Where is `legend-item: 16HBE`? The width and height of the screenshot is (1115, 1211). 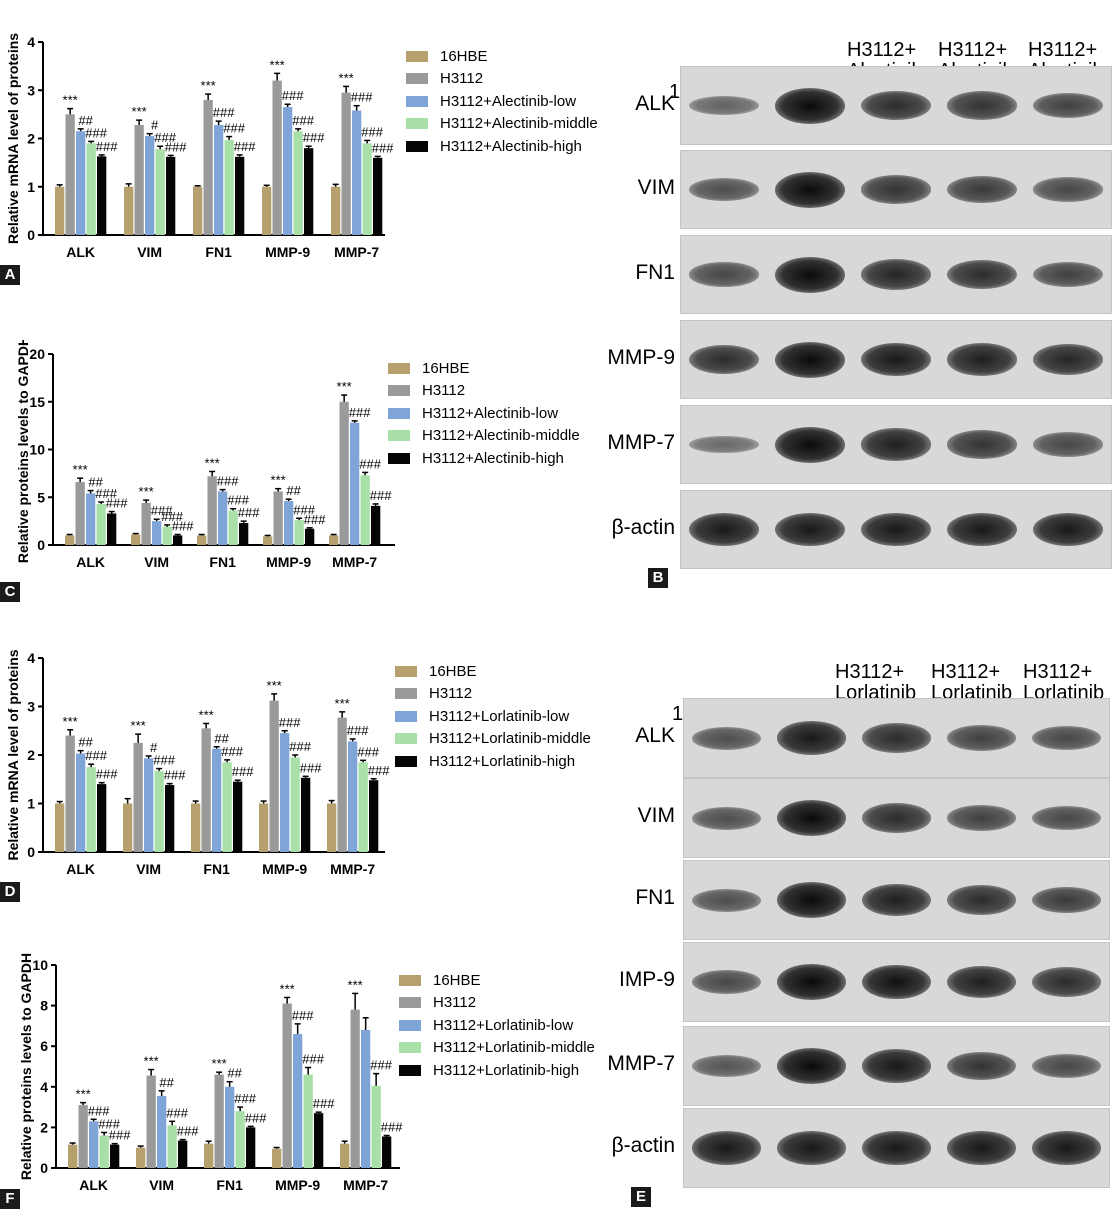 legend-item: 16HBE is located at coordinates (484, 368).